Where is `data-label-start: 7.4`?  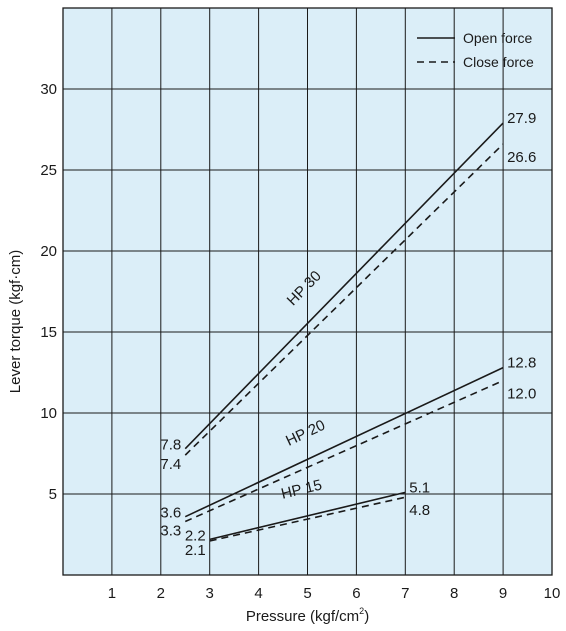 data-label-start: 7.4 is located at coordinates (170, 464).